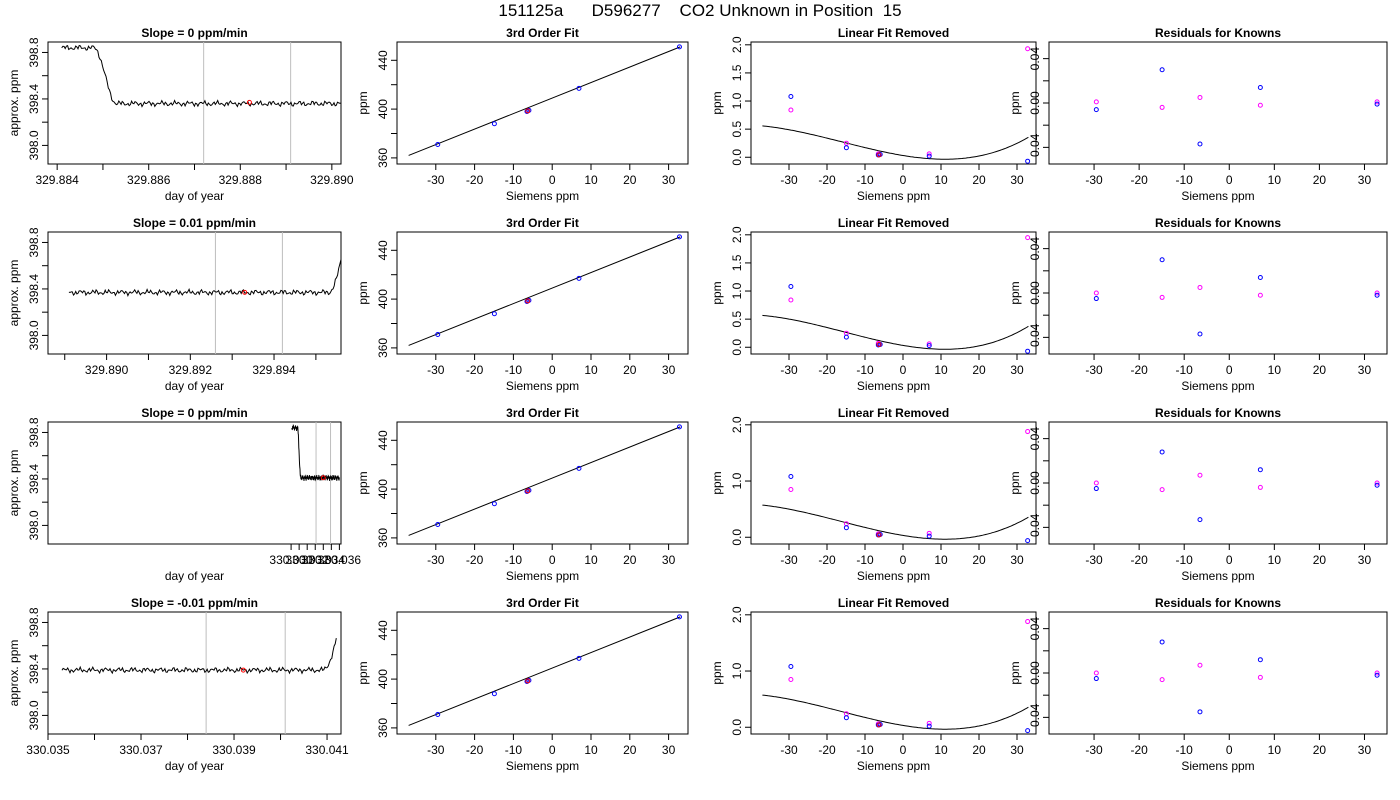 This screenshot has height=800, width=1400. I want to click on trace-line, so click(204, 278).